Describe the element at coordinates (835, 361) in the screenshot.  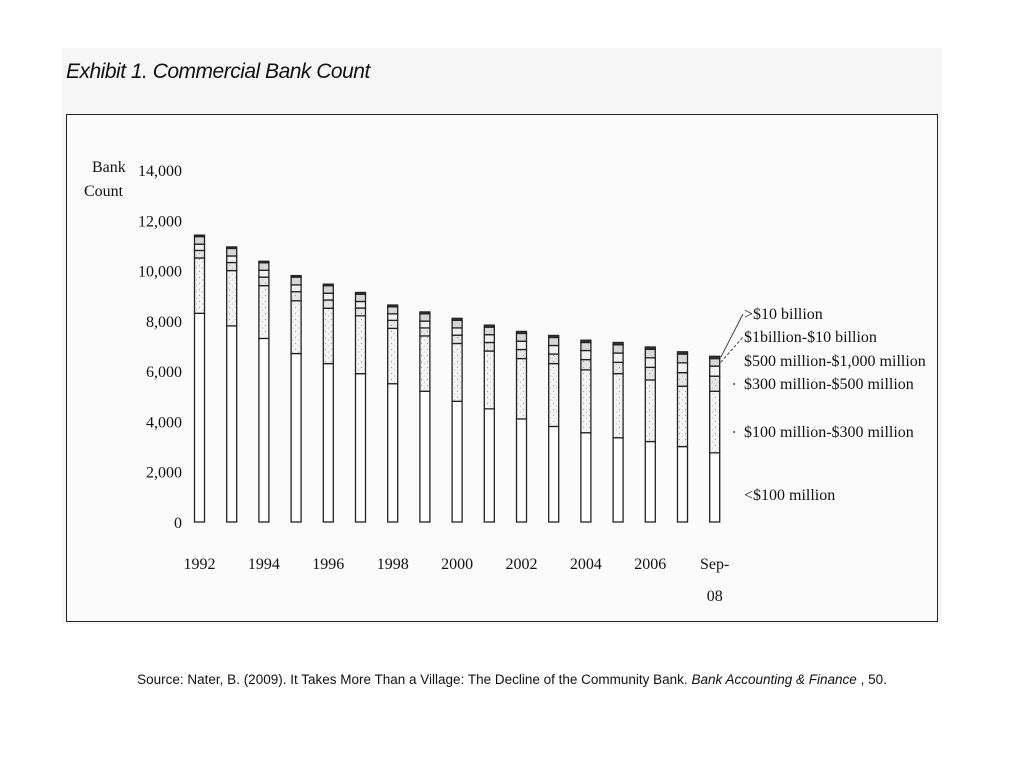
I see `legend-label: $500 million-$1,000 million` at that location.